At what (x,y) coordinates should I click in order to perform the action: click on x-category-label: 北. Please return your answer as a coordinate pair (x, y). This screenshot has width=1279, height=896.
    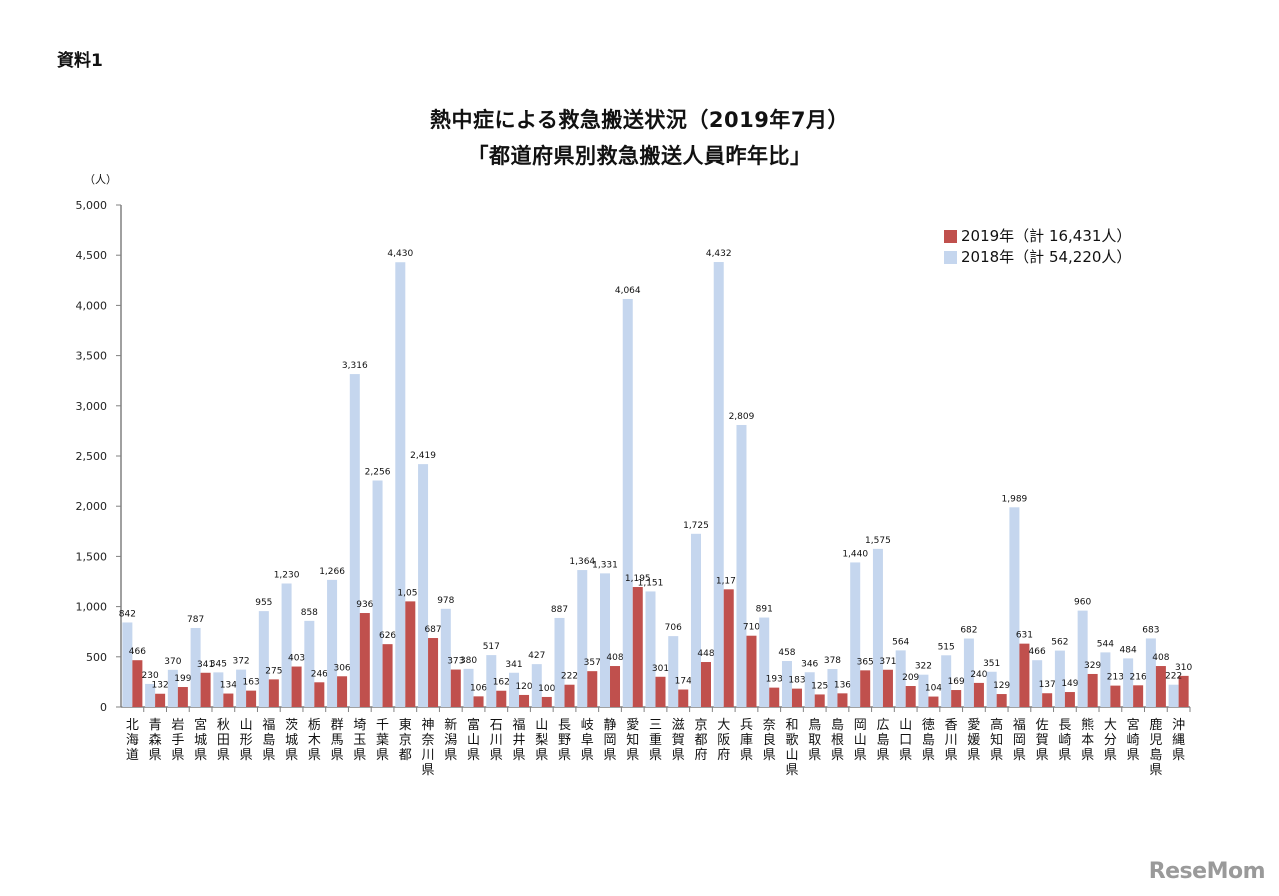
    Looking at the image, I should click on (132, 725).